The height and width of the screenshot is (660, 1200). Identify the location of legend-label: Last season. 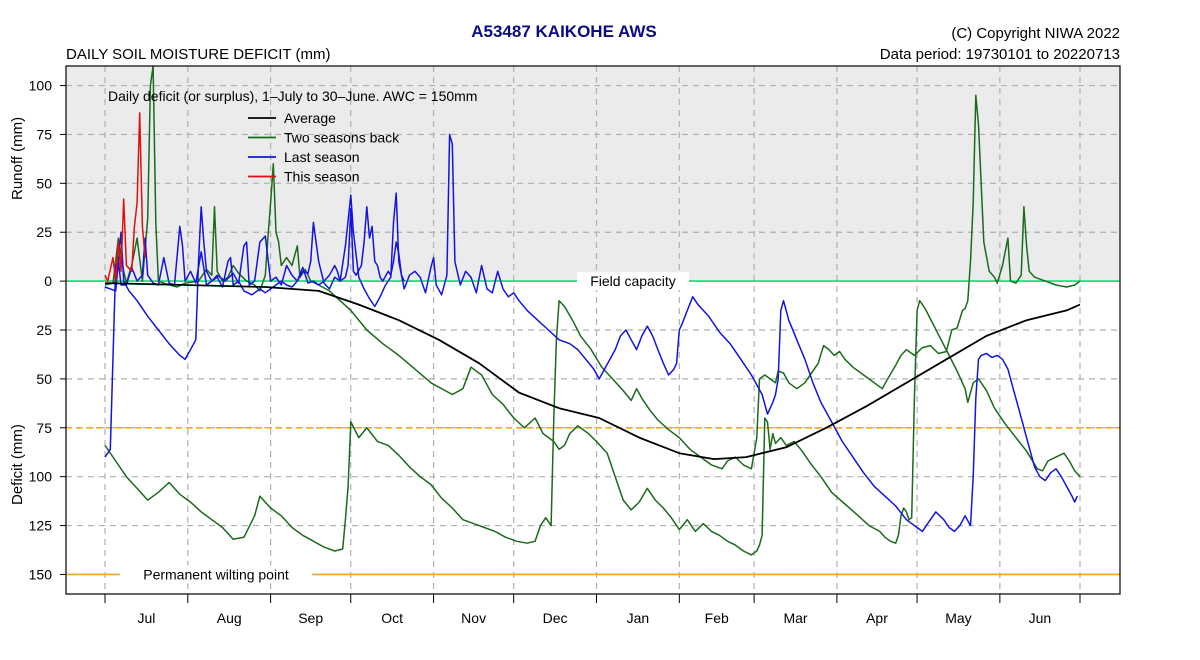
(322, 157).